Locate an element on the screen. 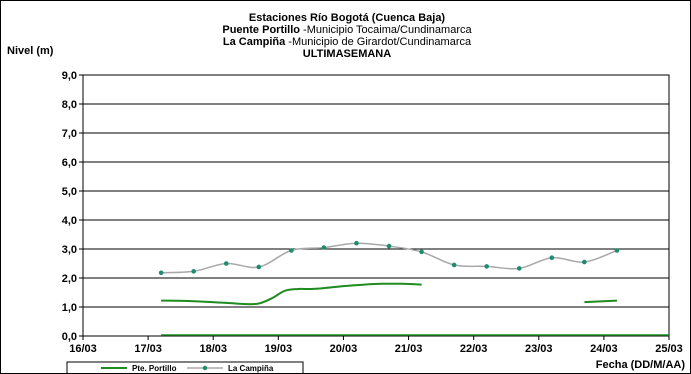 This screenshot has width=691, height=374. y-tick-label: 9,0 is located at coordinates (69, 76).